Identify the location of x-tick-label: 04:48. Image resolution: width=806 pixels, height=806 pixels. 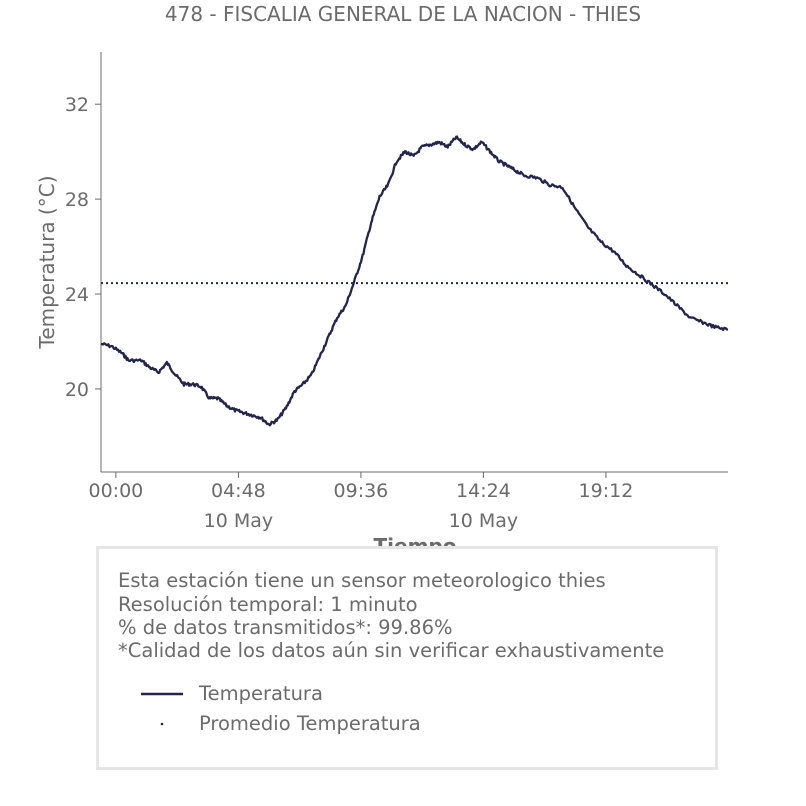
(238, 491).